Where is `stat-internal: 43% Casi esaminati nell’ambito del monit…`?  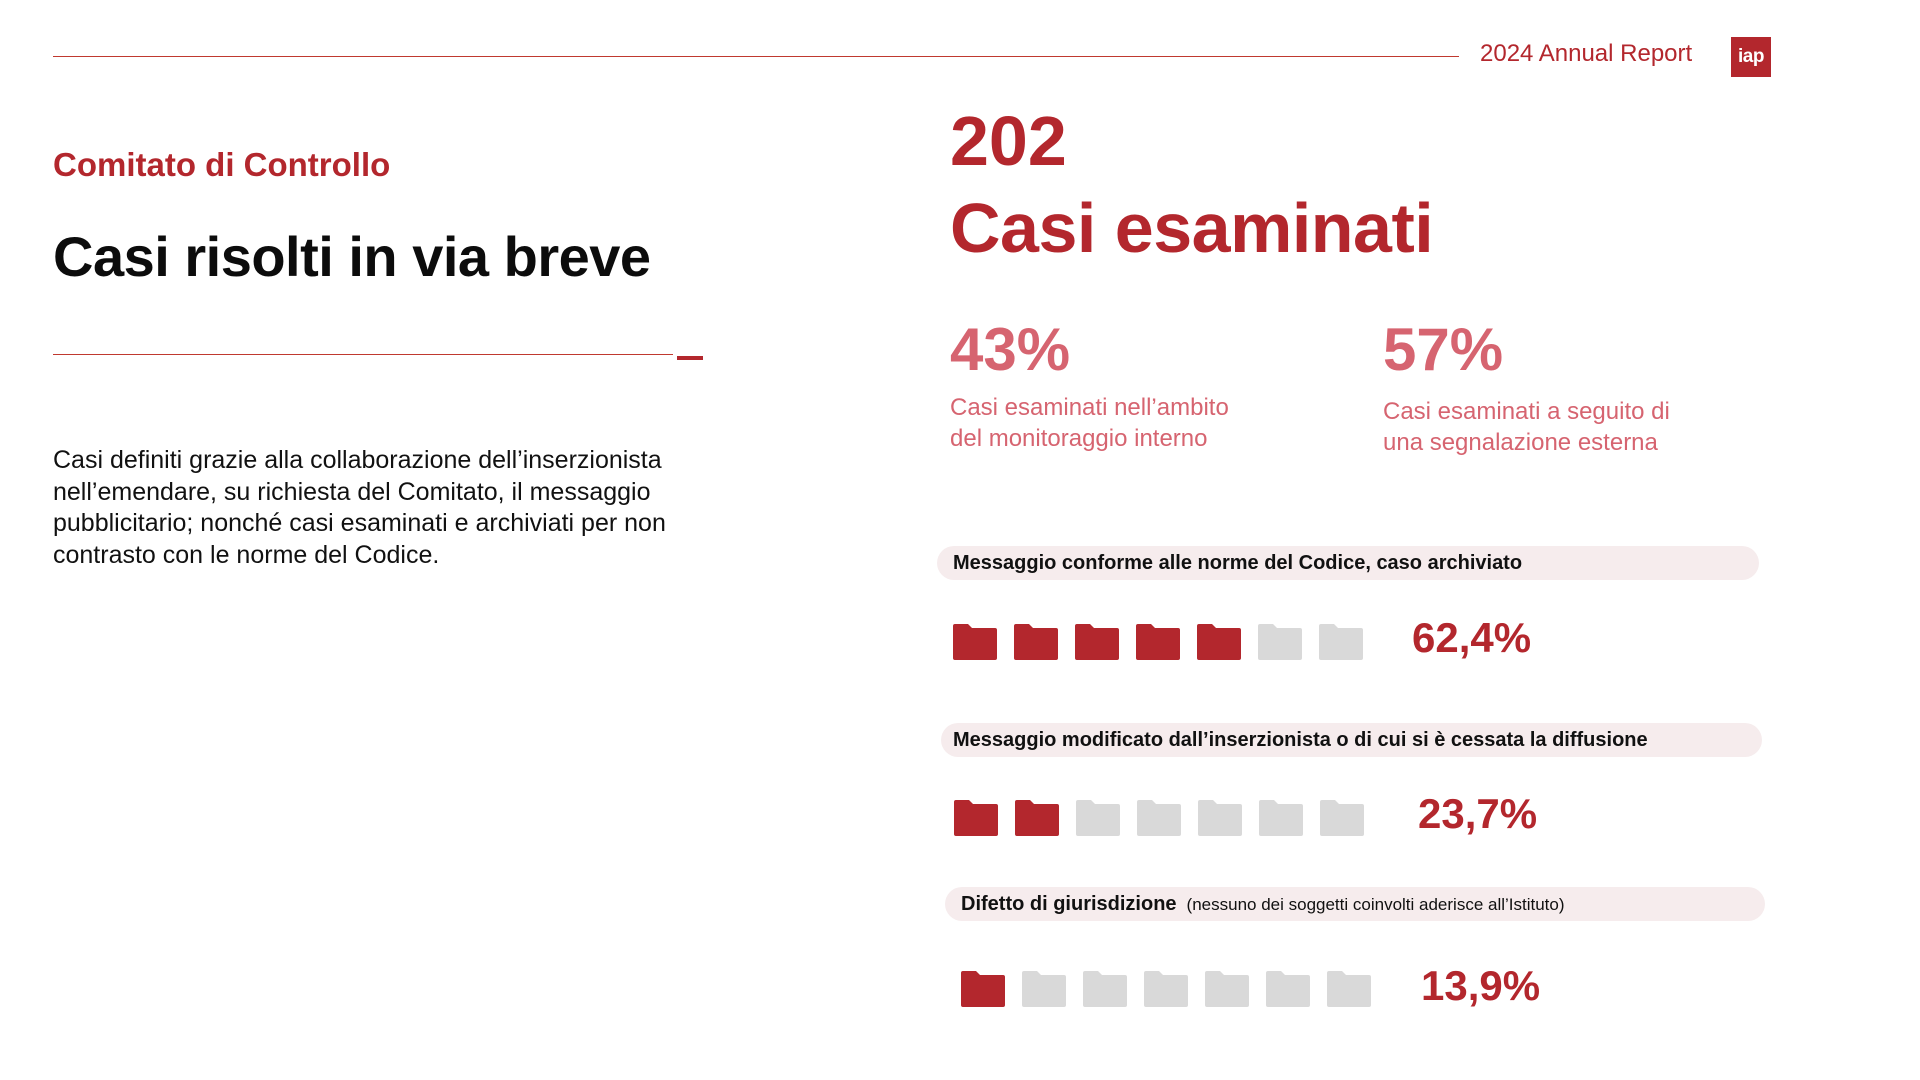
stat-internal: 43% Casi esaminati nell’ambito del monit… is located at coordinates (1100, 386).